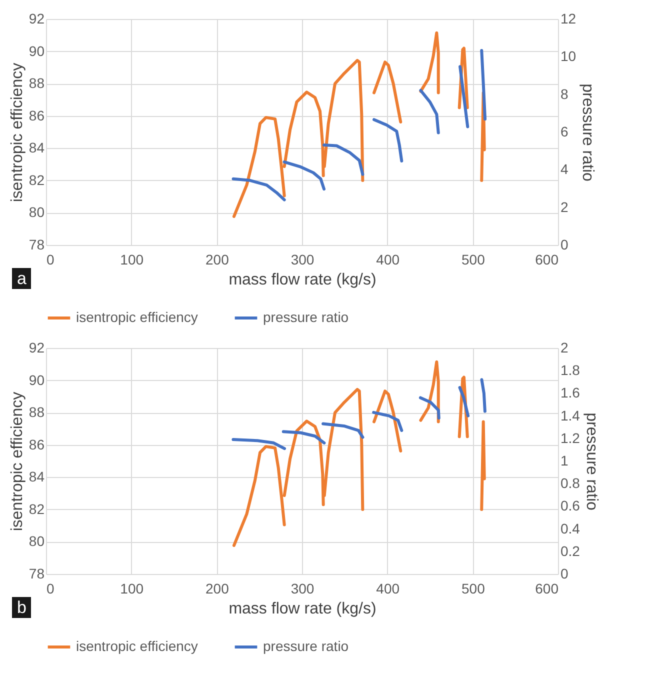  Describe the element at coordinates (564, 169) in the screenshot. I see `y2-tick-label: 4` at that location.